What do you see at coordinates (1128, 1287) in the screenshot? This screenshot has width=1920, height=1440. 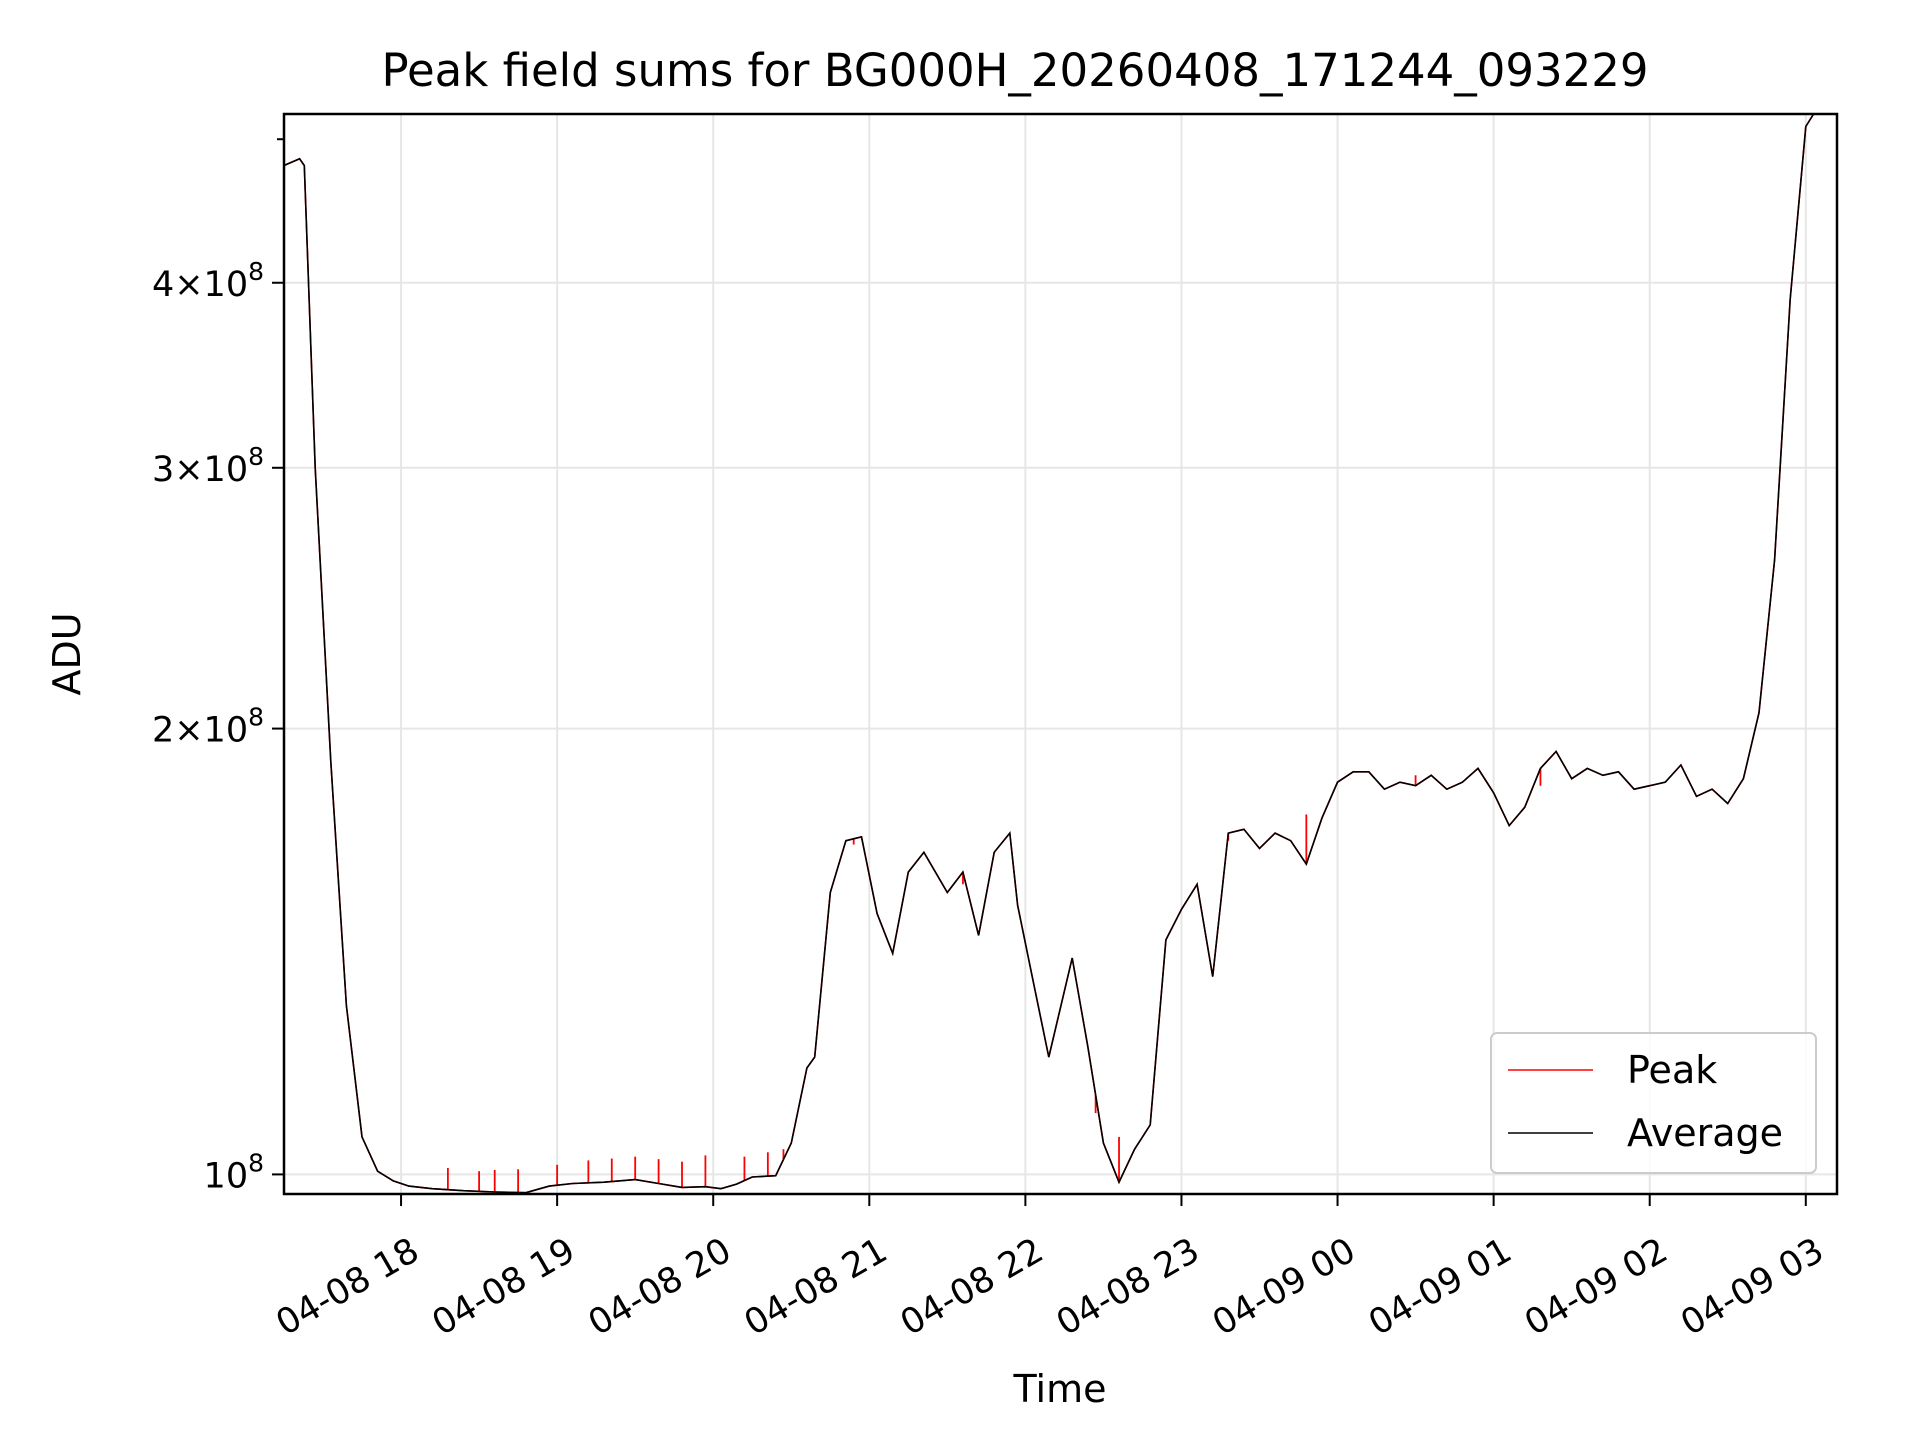 I see `x-tick-label: 04-08 23` at bounding box center [1128, 1287].